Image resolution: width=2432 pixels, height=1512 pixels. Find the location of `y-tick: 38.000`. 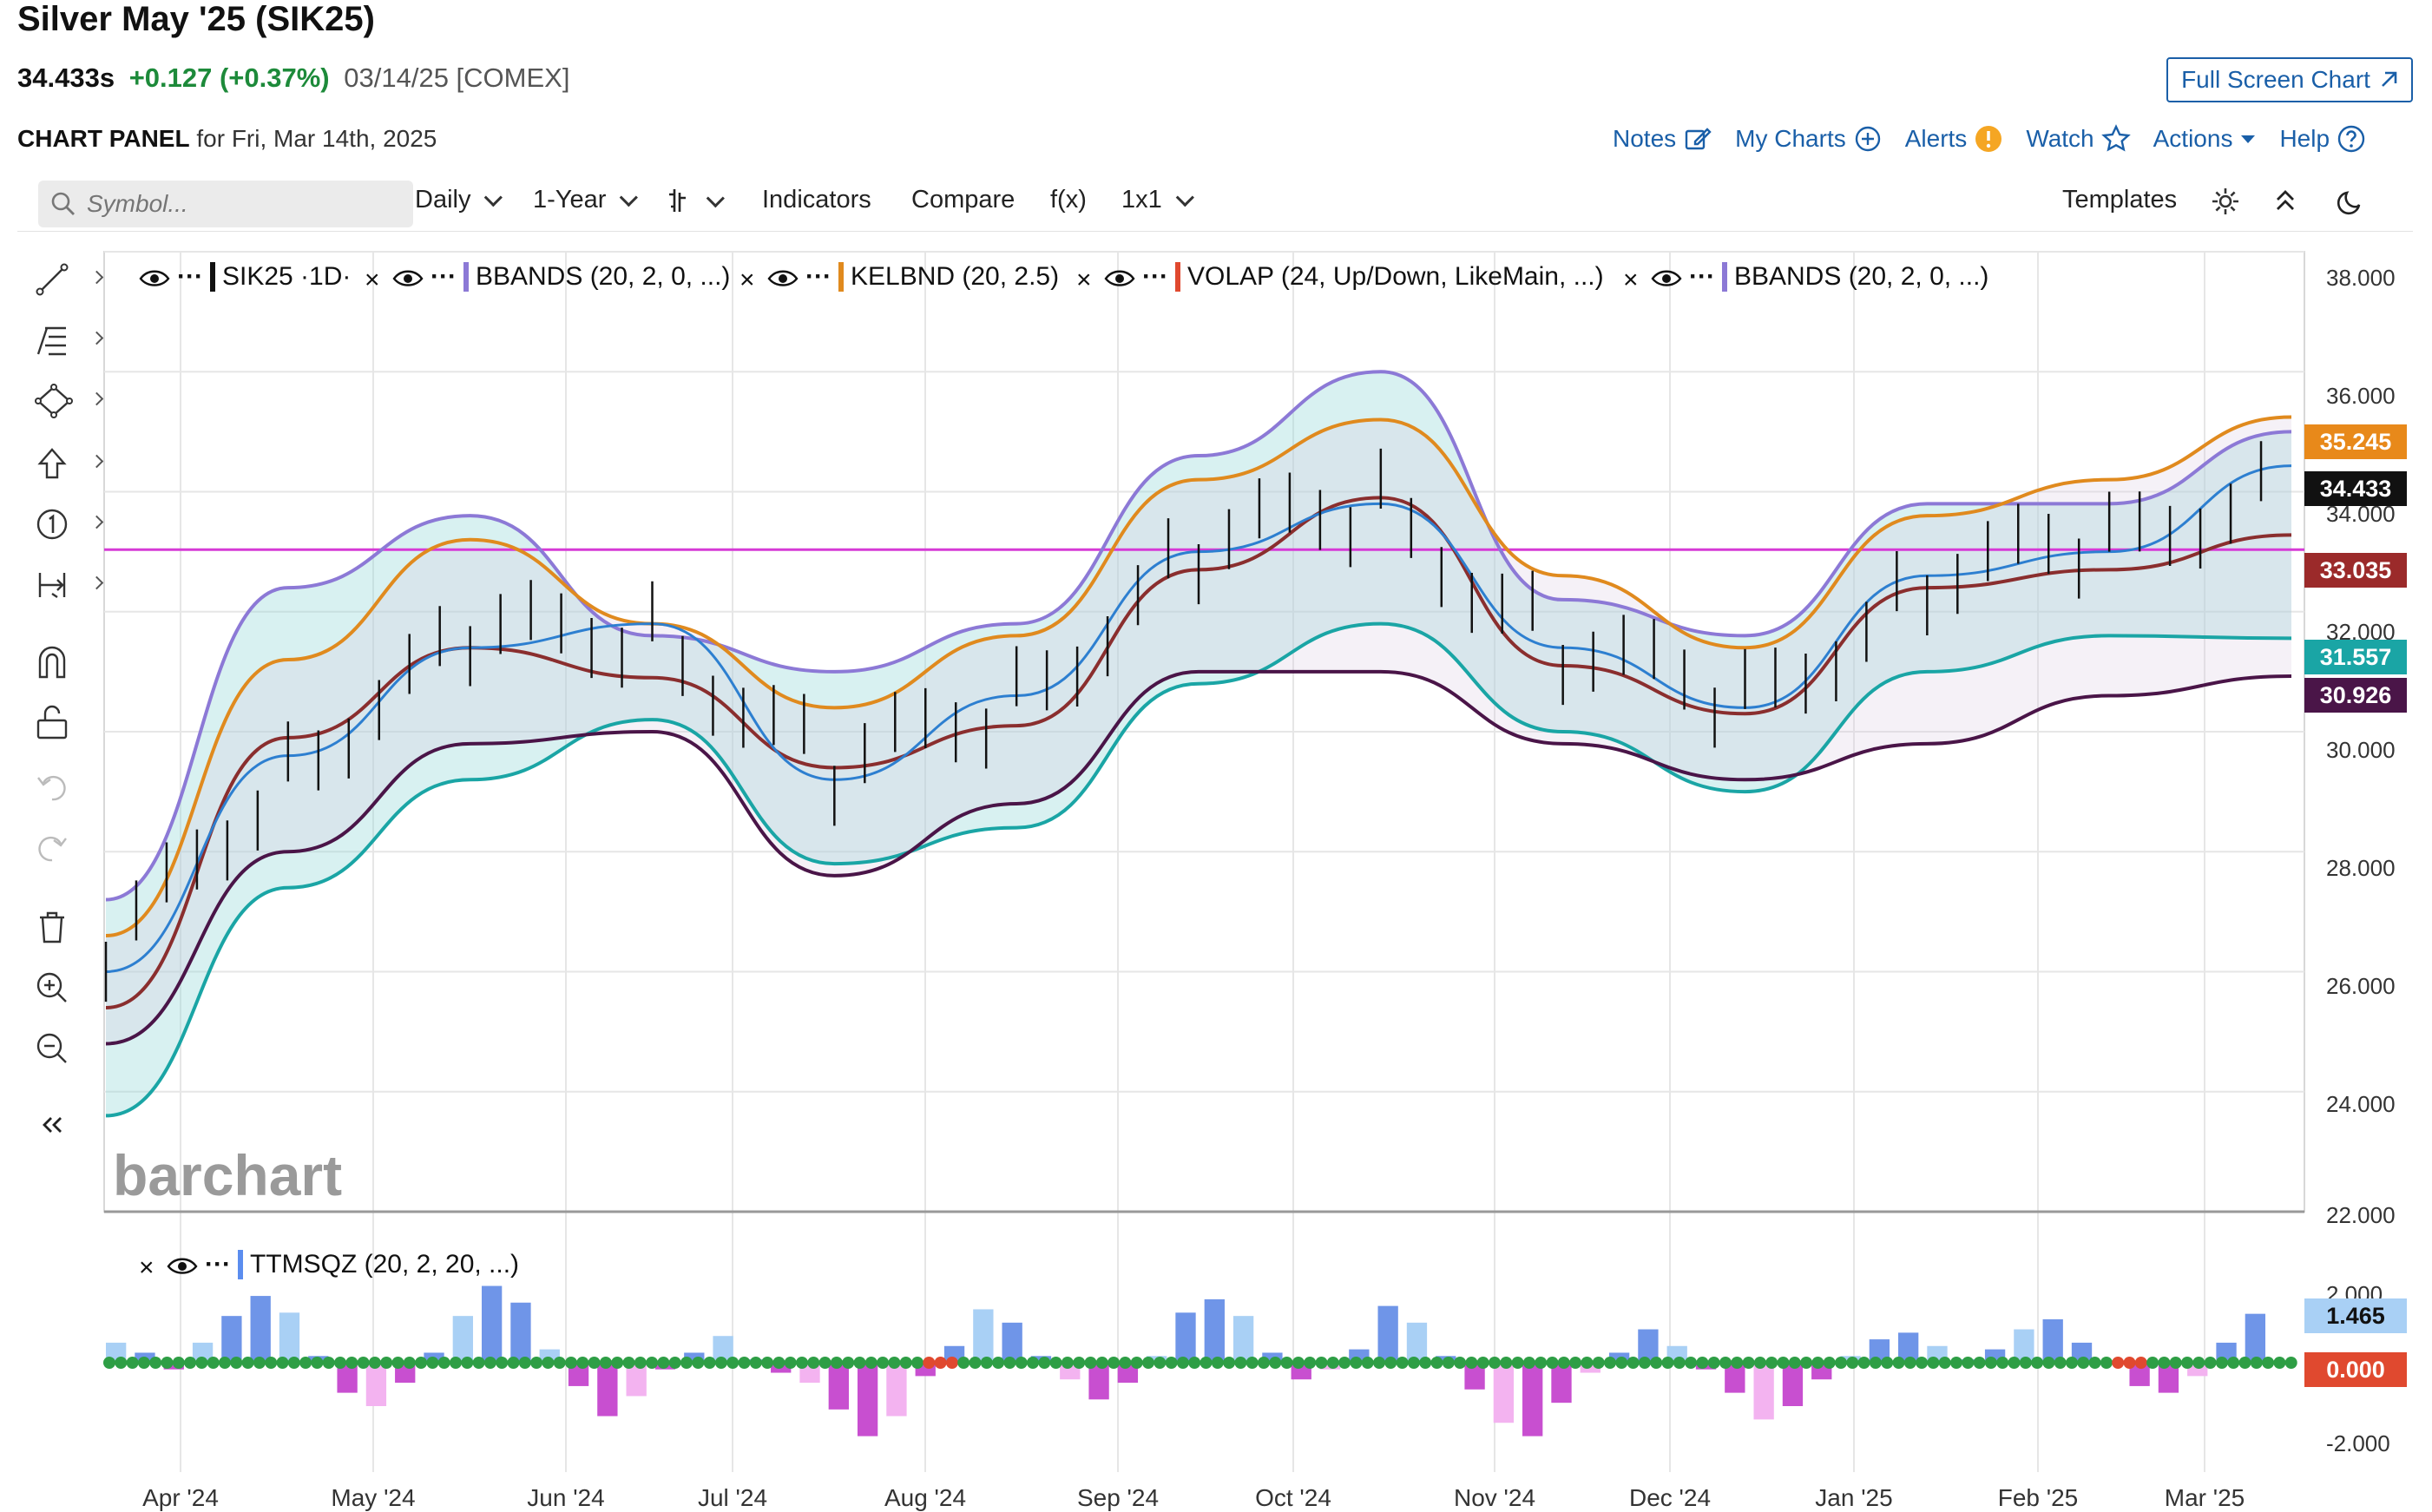

y-tick: 38.000 is located at coordinates (2361, 278).